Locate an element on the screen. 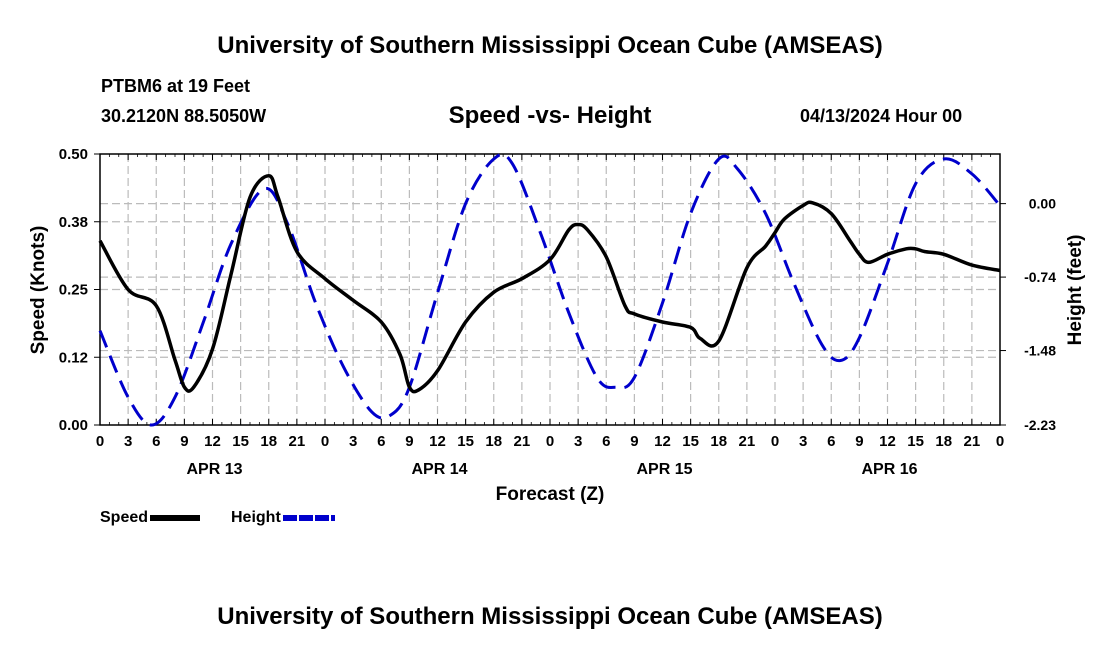  day-label: APR 16 is located at coordinates (889, 469).